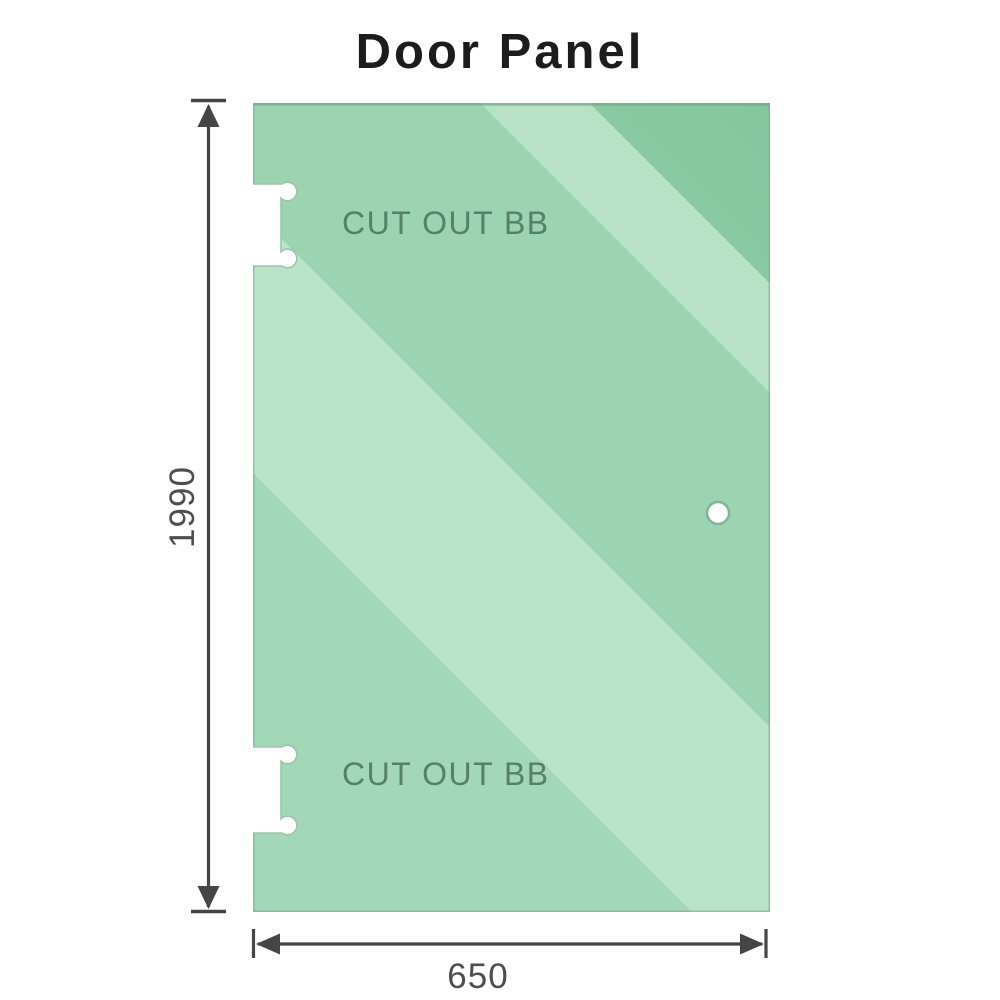 The height and width of the screenshot is (1000, 1000). I want to click on hinge-cutout-top, so click(275, 225).